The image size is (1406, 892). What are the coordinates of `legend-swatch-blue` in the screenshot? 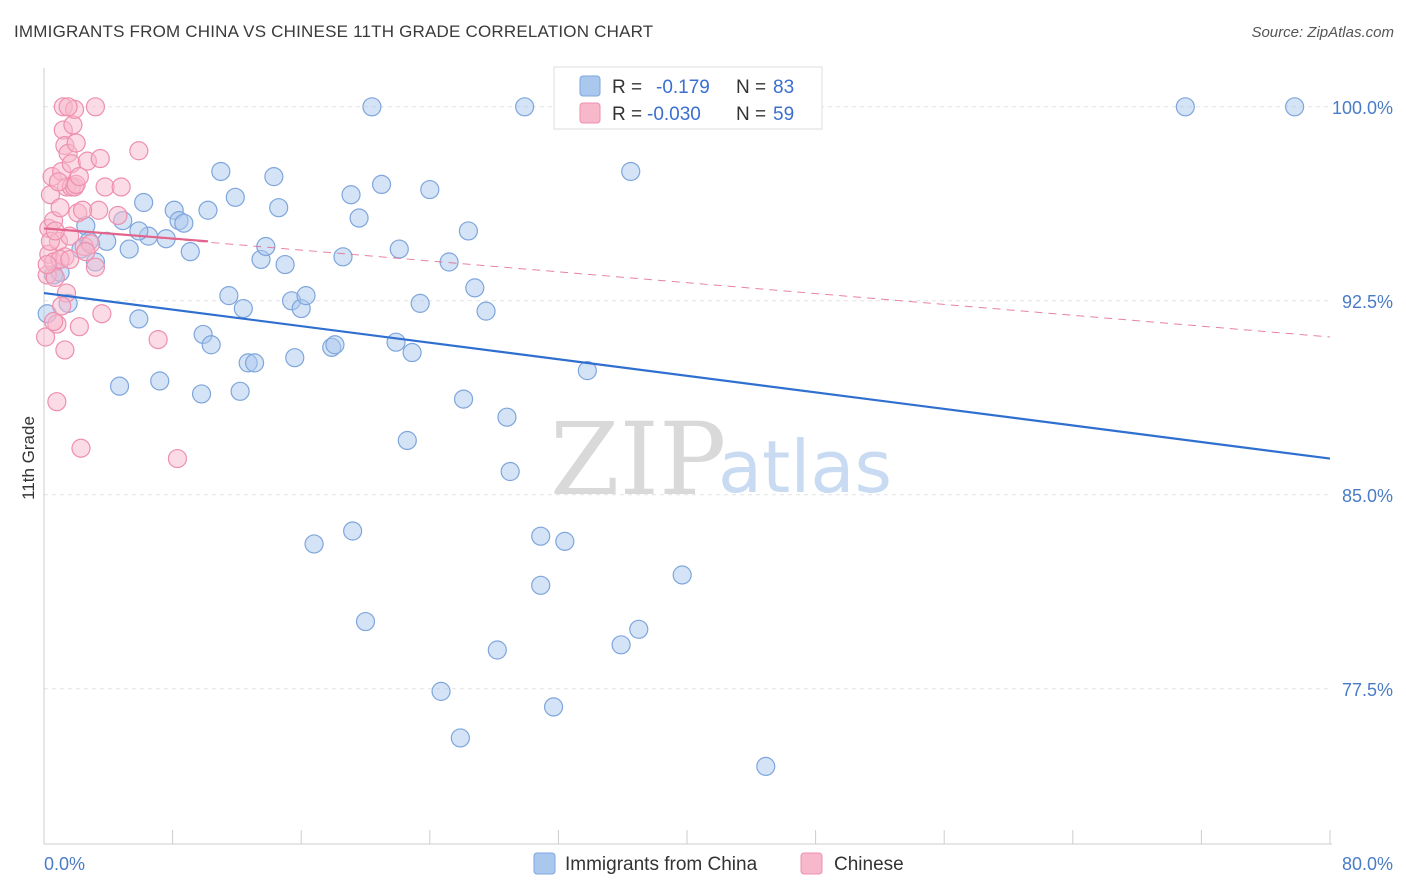 It's located at (590, 86).